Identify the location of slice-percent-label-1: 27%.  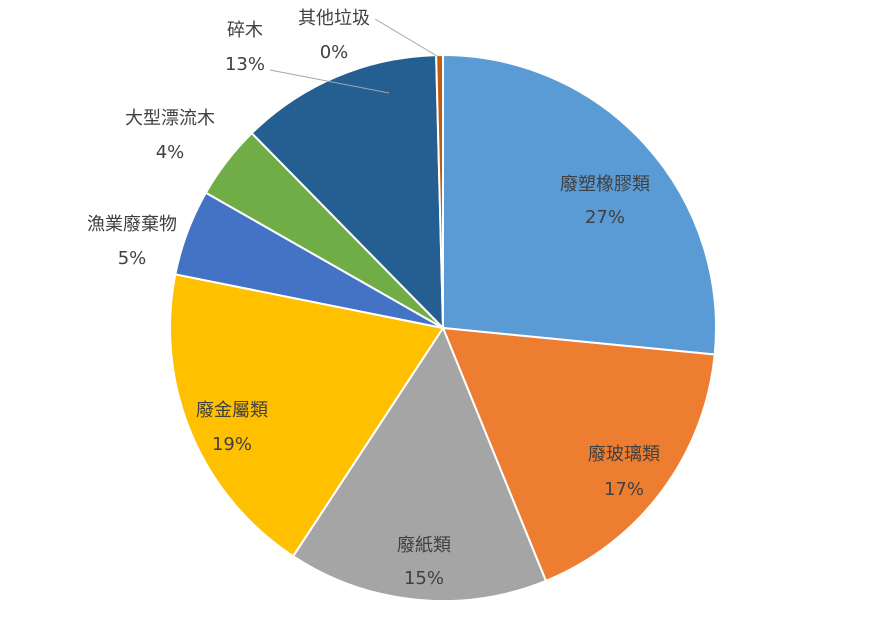
(605, 217).